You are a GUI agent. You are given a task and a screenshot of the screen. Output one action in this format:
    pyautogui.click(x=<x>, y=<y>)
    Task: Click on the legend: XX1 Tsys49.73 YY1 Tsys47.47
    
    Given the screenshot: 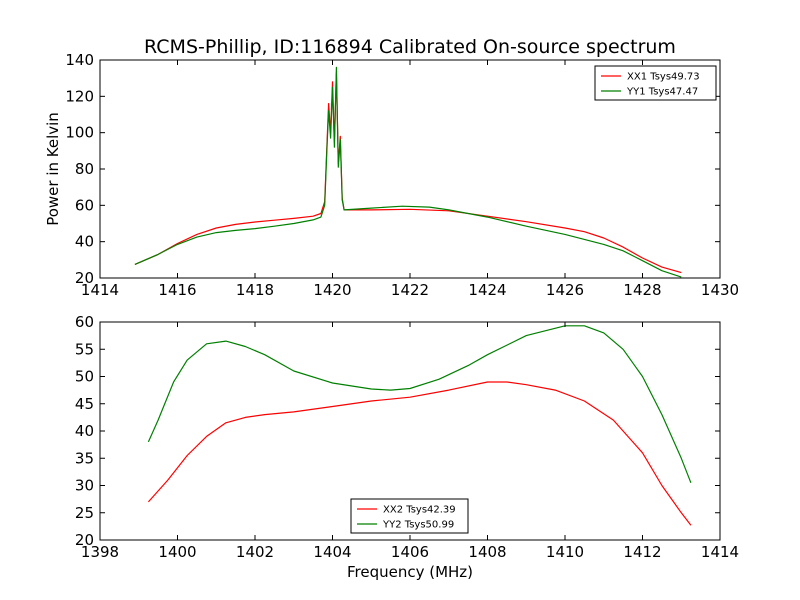 What is the action you would take?
    pyautogui.click(x=655, y=83)
    